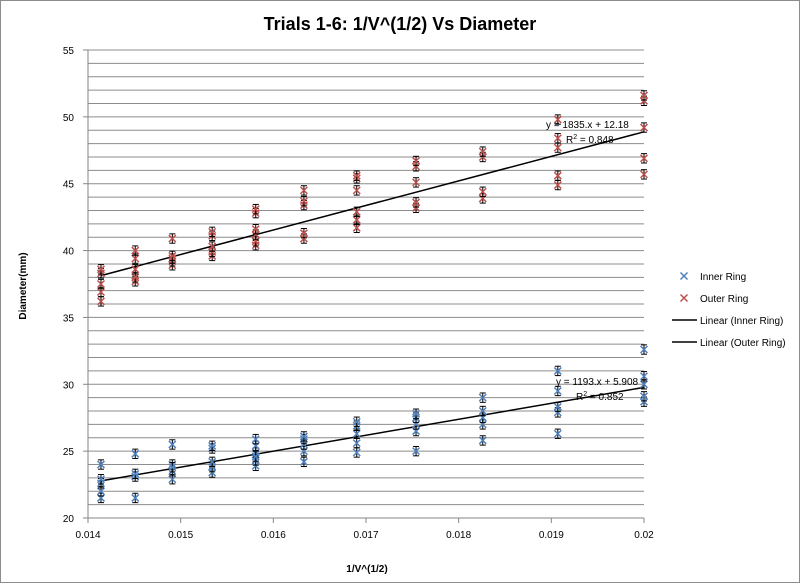  Describe the element at coordinates (23, 285) in the screenshot. I see `y-axis-label: Diameter(mm)` at that location.